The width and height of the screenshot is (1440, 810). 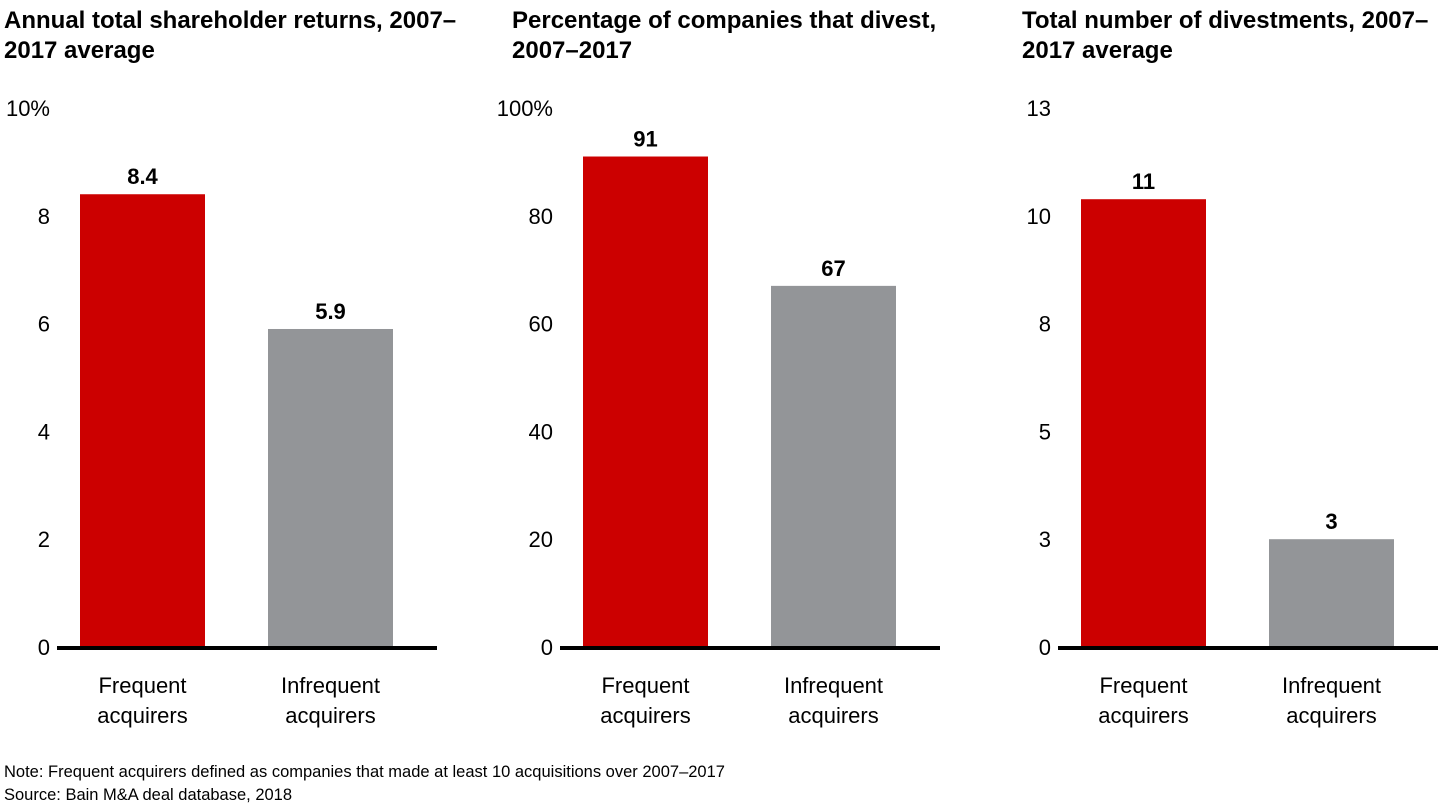 I want to click on data-label: 91, so click(x=645, y=139).